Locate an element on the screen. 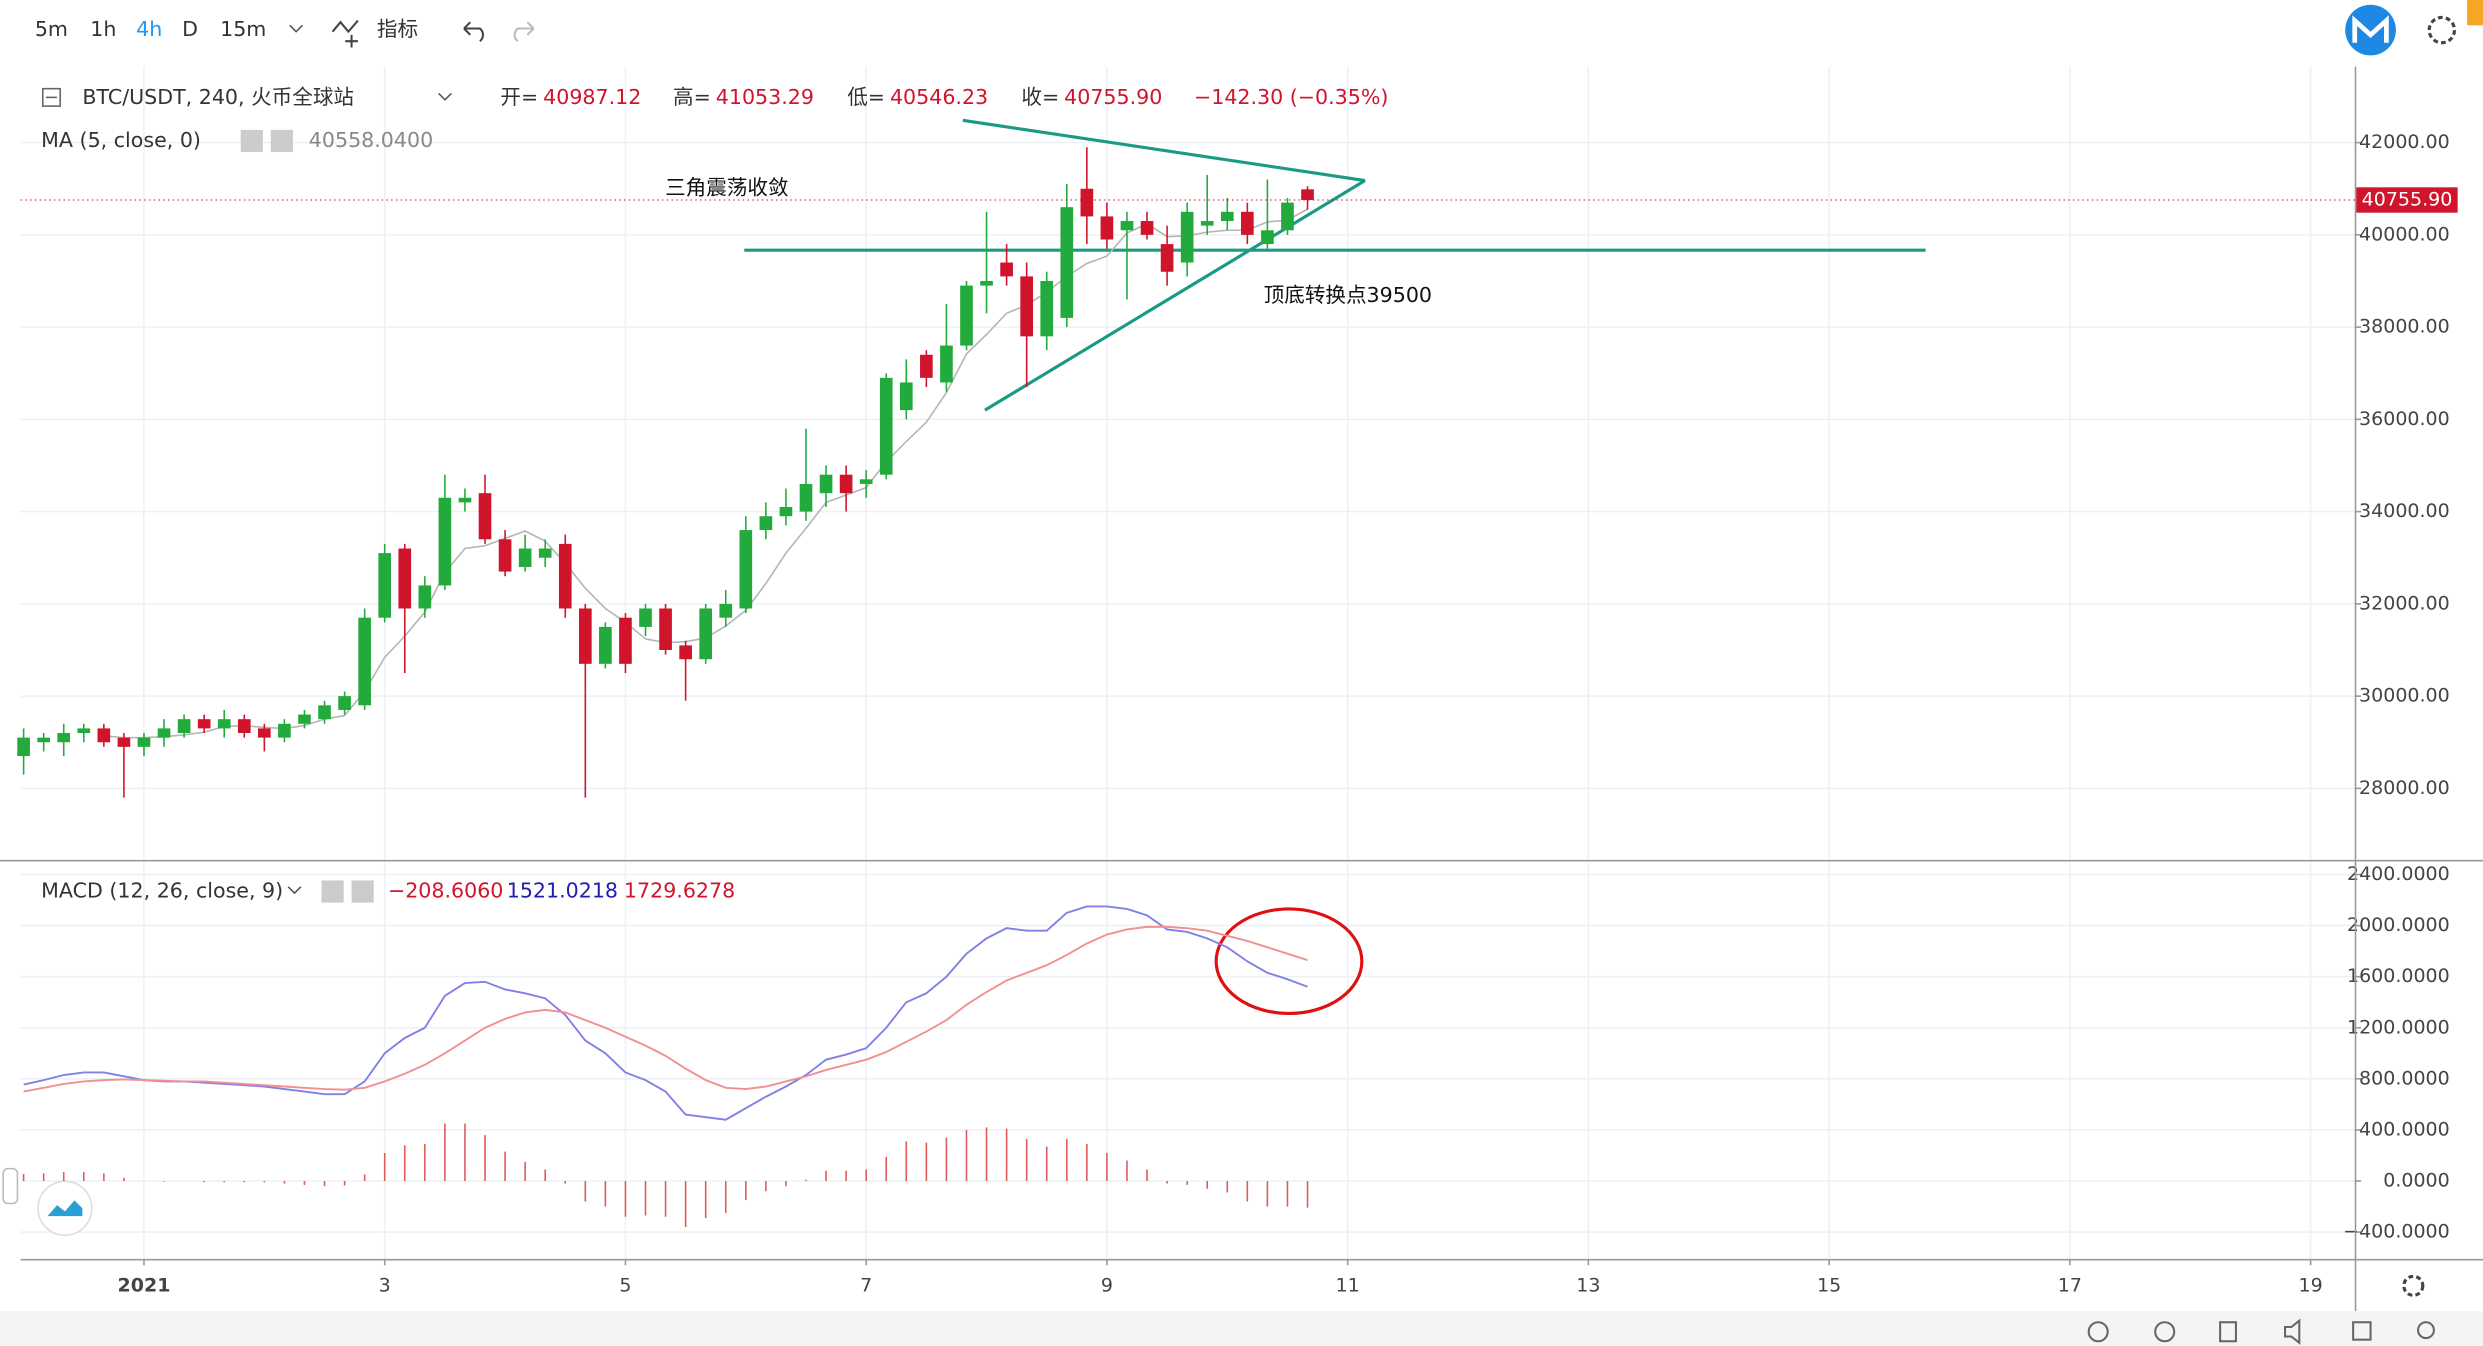 Image resolution: width=2483 pixels, height=1346 pixels. logo is located at coordinates (2370, 30).